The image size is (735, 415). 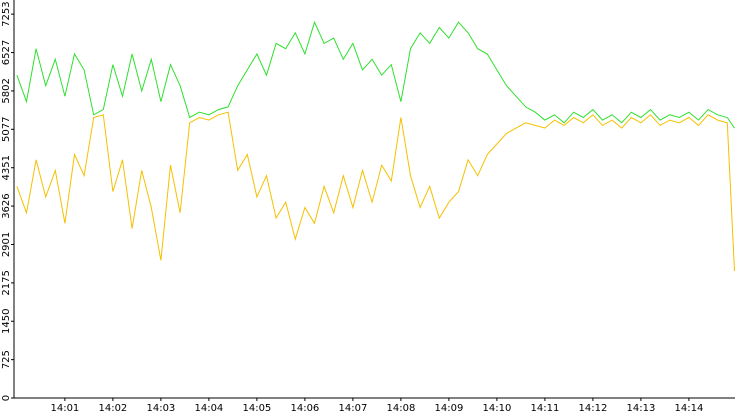 I want to click on x-tick-label: 14:06, so click(x=304, y=408).